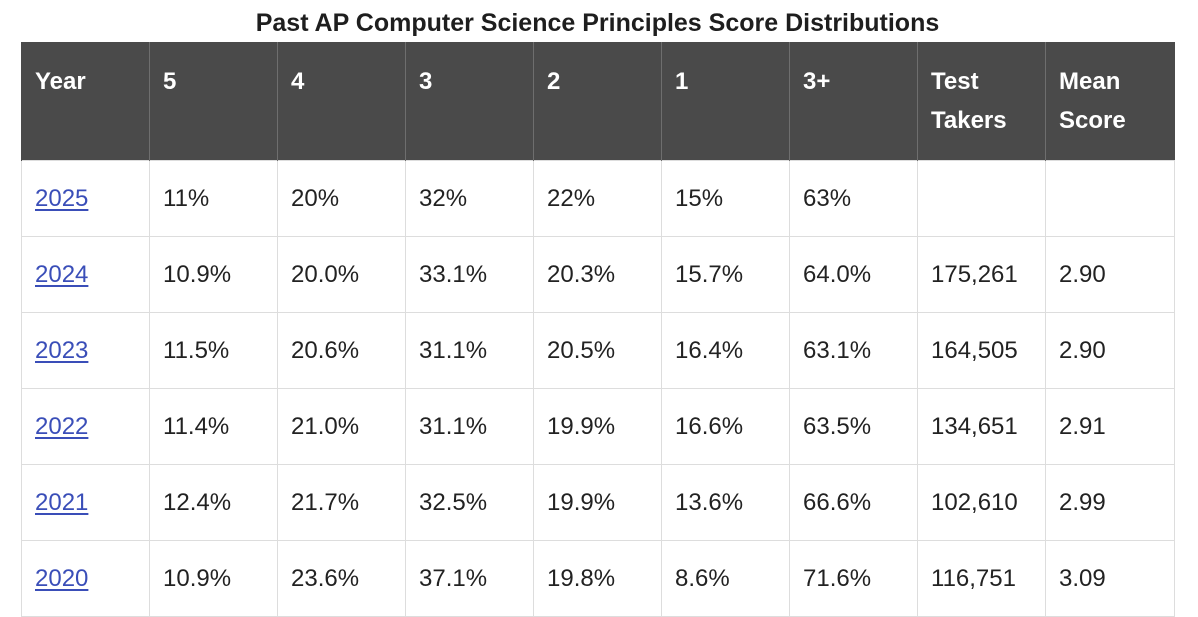  Describe the element at coordinates (341, 198) in the screenshot. I see `cell-score-4: 20%` at that location.